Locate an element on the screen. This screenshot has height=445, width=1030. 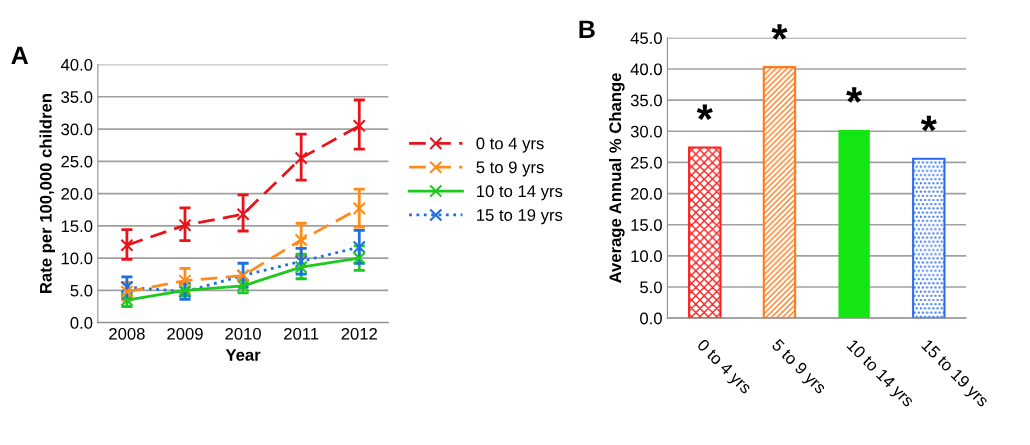
x-tick-label: 15 to 19 yrs is located at coordinates (954, 374).